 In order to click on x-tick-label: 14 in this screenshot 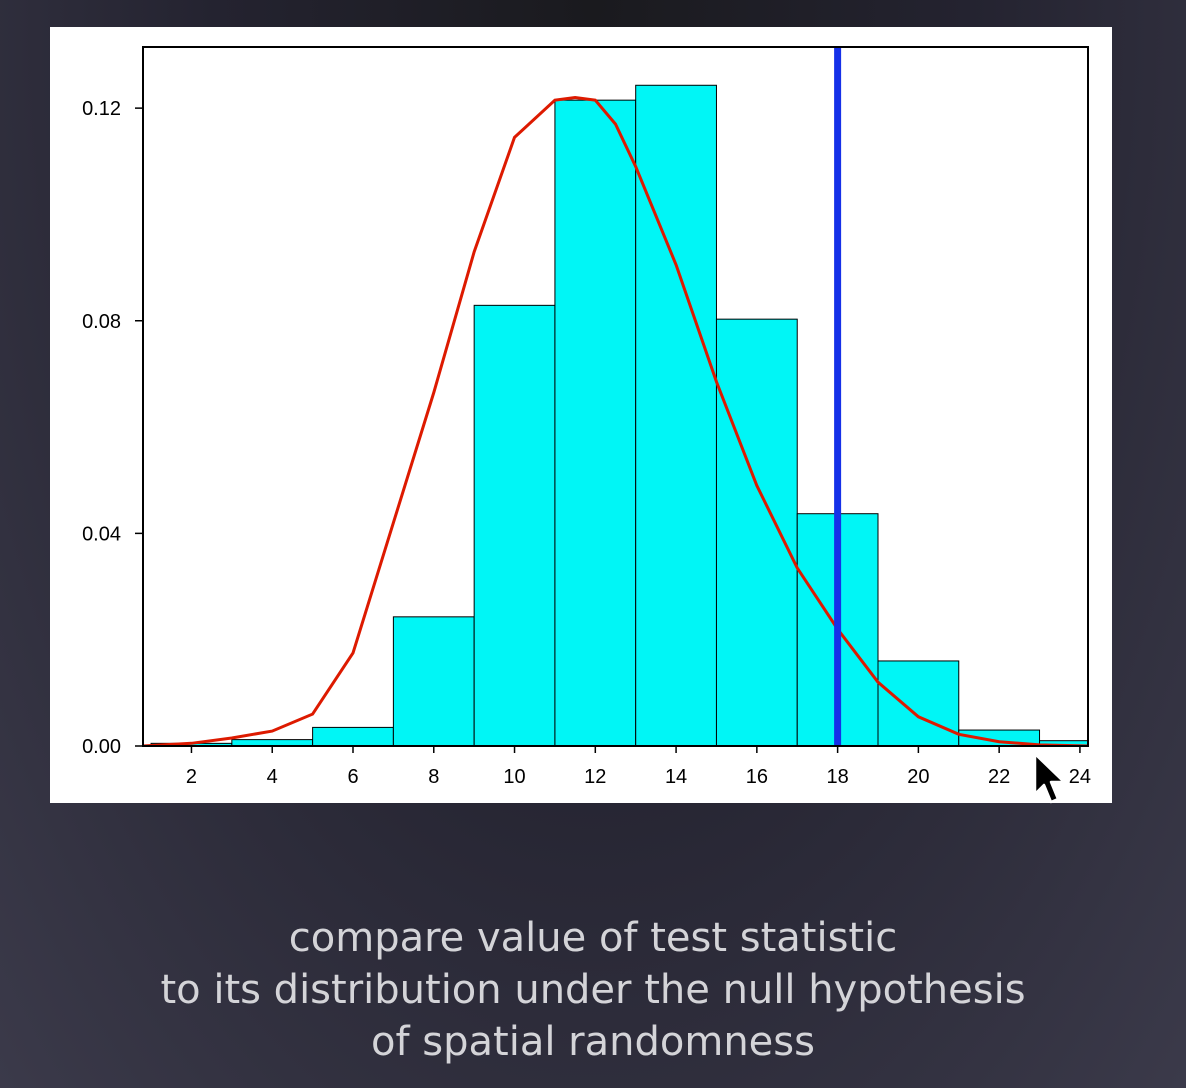, I will do `click(676, 777)`.